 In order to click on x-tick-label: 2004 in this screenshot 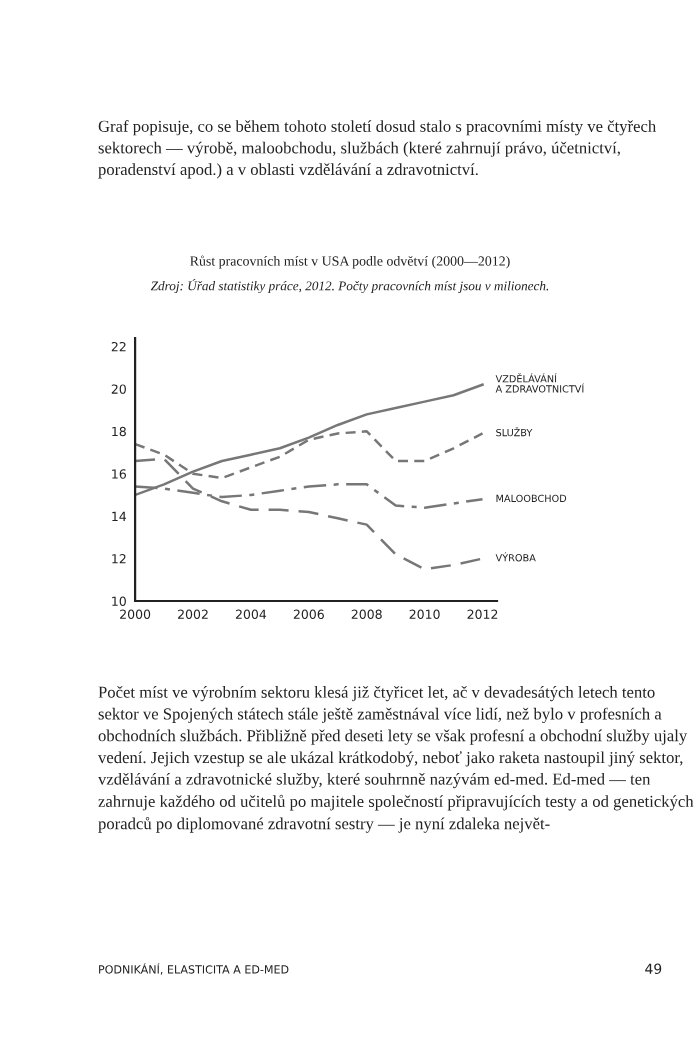, I will do `click(251, 614)`.